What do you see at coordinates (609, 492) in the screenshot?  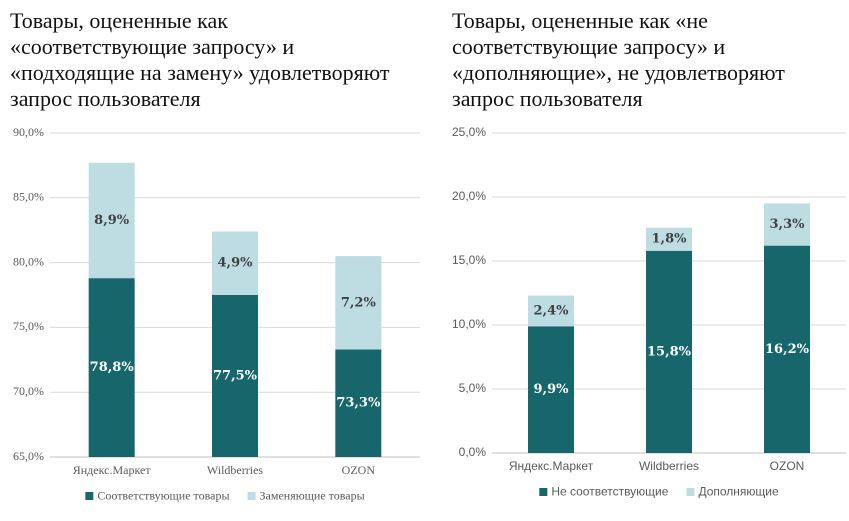 I see `legend-label: Не соответствующие` at bounding box center [609, 492].